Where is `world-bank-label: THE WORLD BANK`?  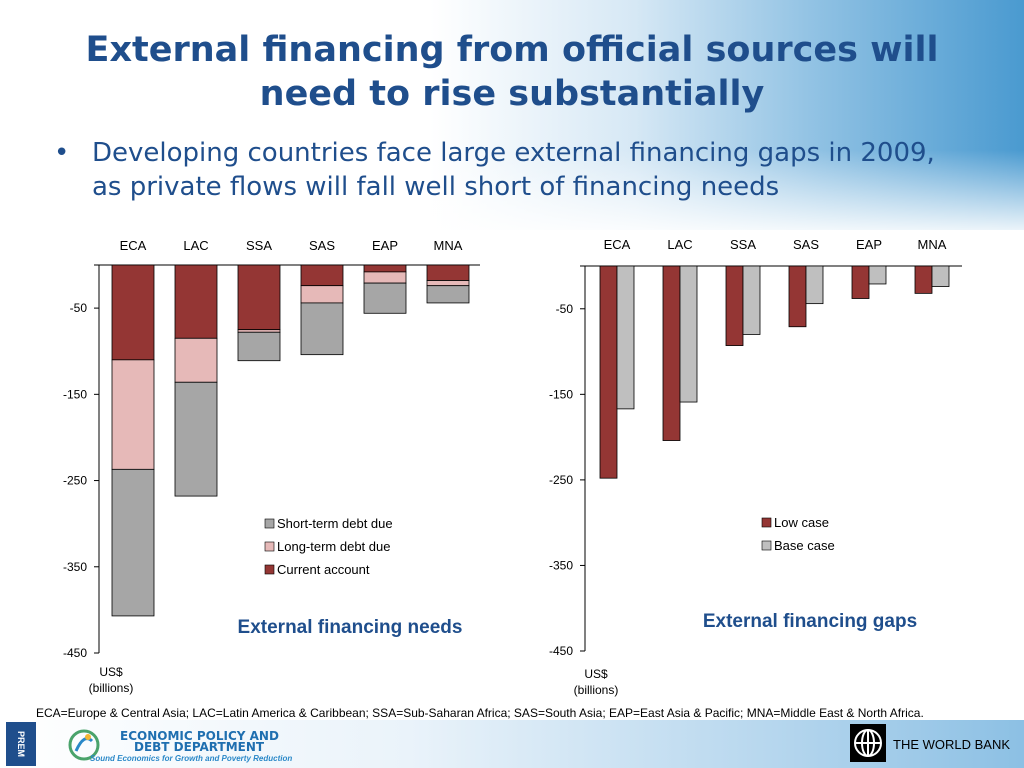 world-bank-label: THE WORLD BANK is located at coordinates (952, 744).